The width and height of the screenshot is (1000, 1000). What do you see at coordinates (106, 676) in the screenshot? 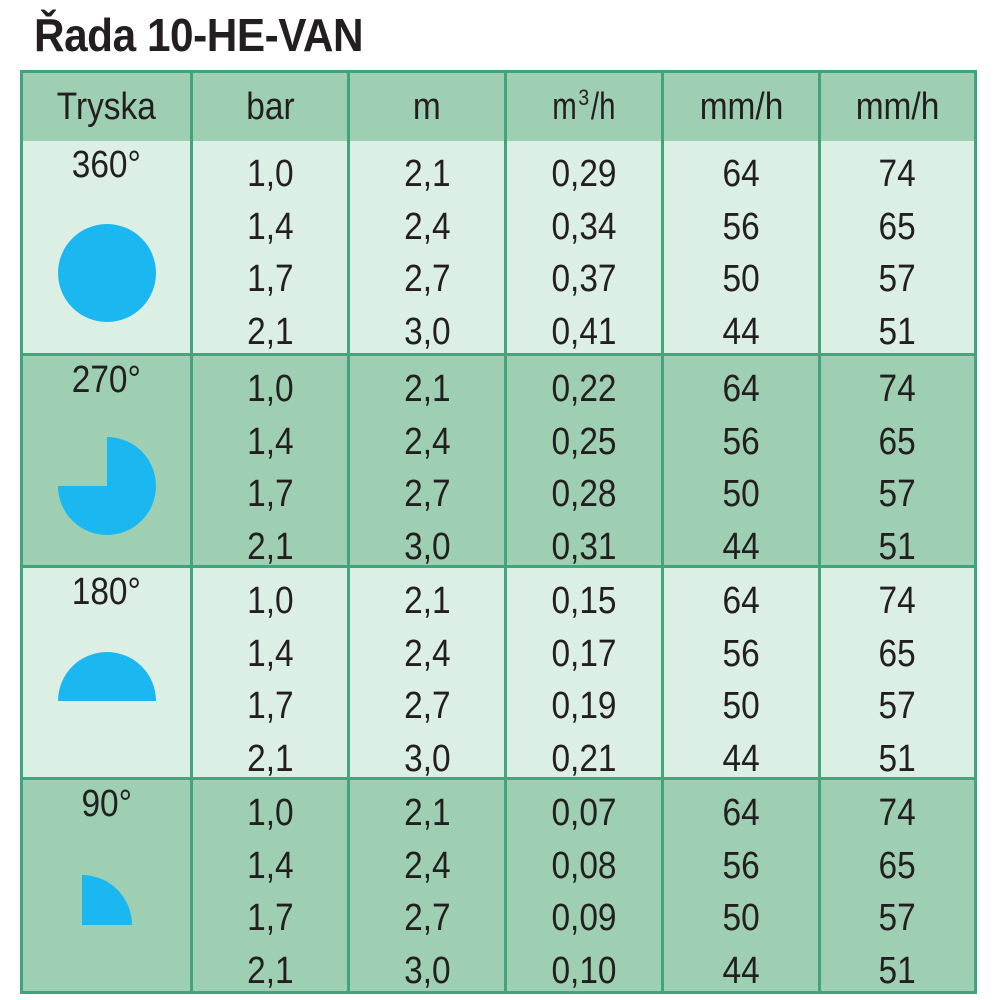
I see `half-circle-180-icon` at bounding box center [106, 676].